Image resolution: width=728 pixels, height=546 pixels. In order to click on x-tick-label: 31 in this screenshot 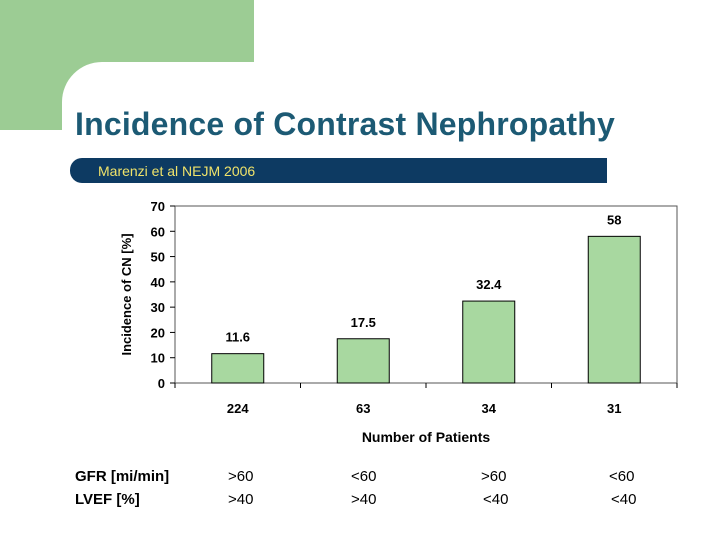, I will do `click(614, 408)`.